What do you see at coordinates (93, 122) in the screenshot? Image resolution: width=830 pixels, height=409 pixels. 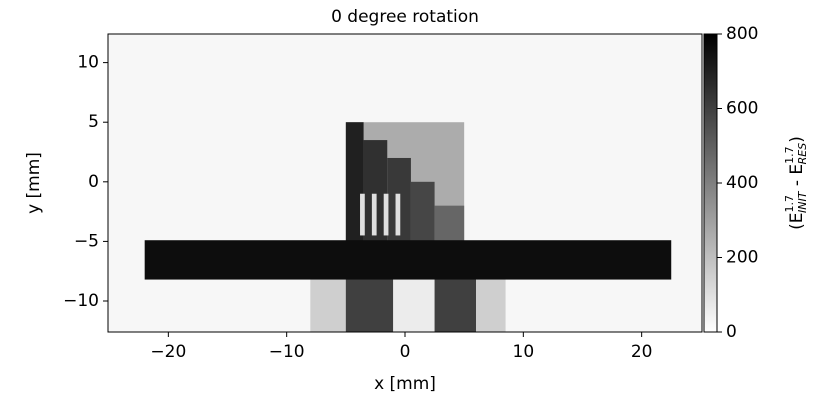 I see `y-tick-label: 5` at bounding box center [93, 122].